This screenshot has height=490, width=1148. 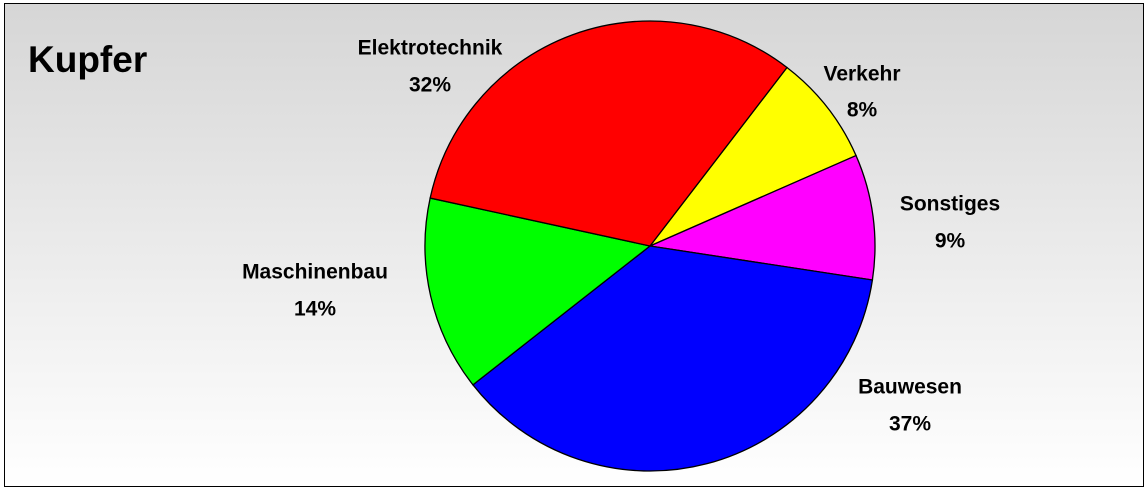 I want to click on slice-label: Bauwesen, so click(x=910, y=387).